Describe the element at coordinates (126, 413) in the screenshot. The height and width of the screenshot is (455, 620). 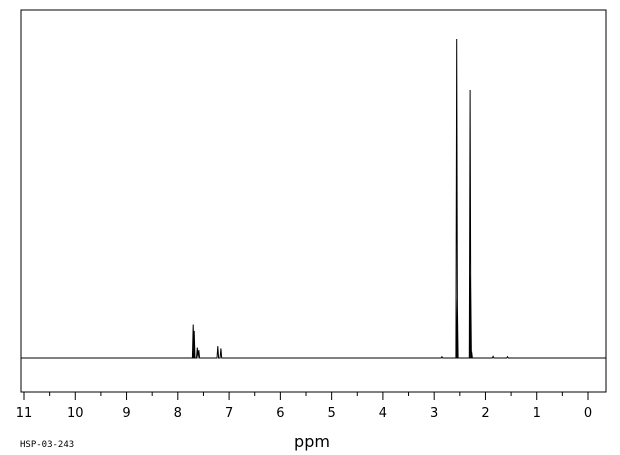
I see `x-tick-label: 9` at that location.